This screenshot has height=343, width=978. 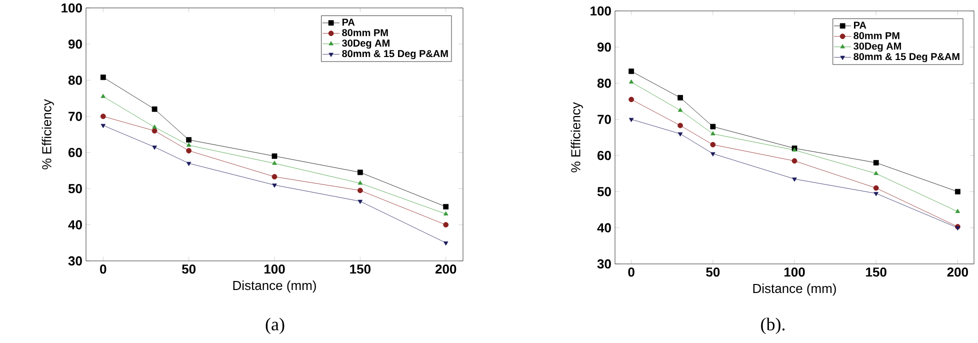 What do you see at coordinates (275, 326) in the screenshot?
I see `text: (a)` at bounding box center [275, 326].